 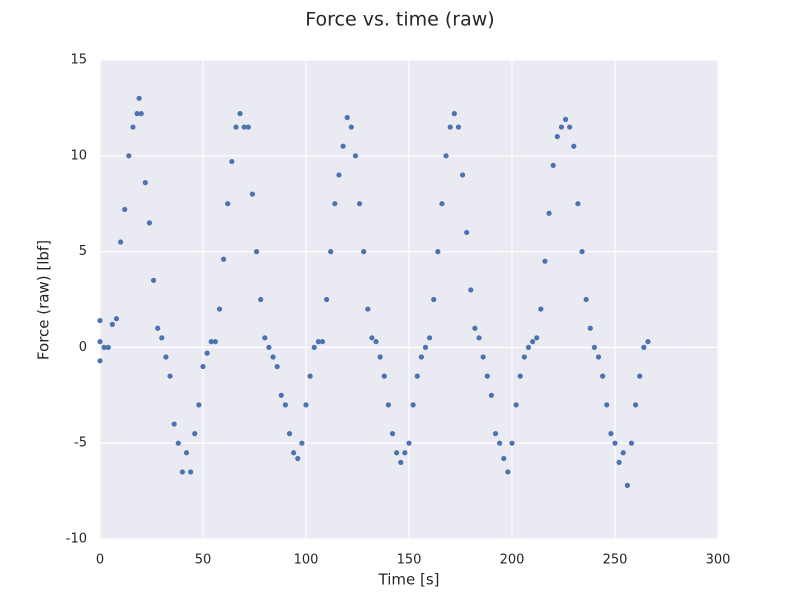 I want to click on x-tick-label: 250, so click(x=615, y=560).